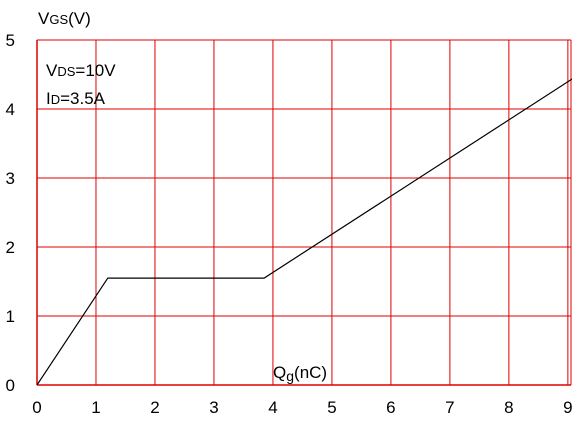 The height and width of the screenshot is (424, 572). I want to click on x-tick-label-2: 2, so click(154, 407).